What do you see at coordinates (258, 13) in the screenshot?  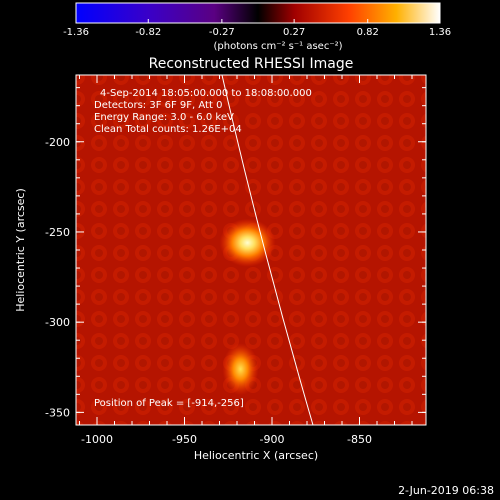 I see `colorbar-gradient` at bounding box center [258, 13].